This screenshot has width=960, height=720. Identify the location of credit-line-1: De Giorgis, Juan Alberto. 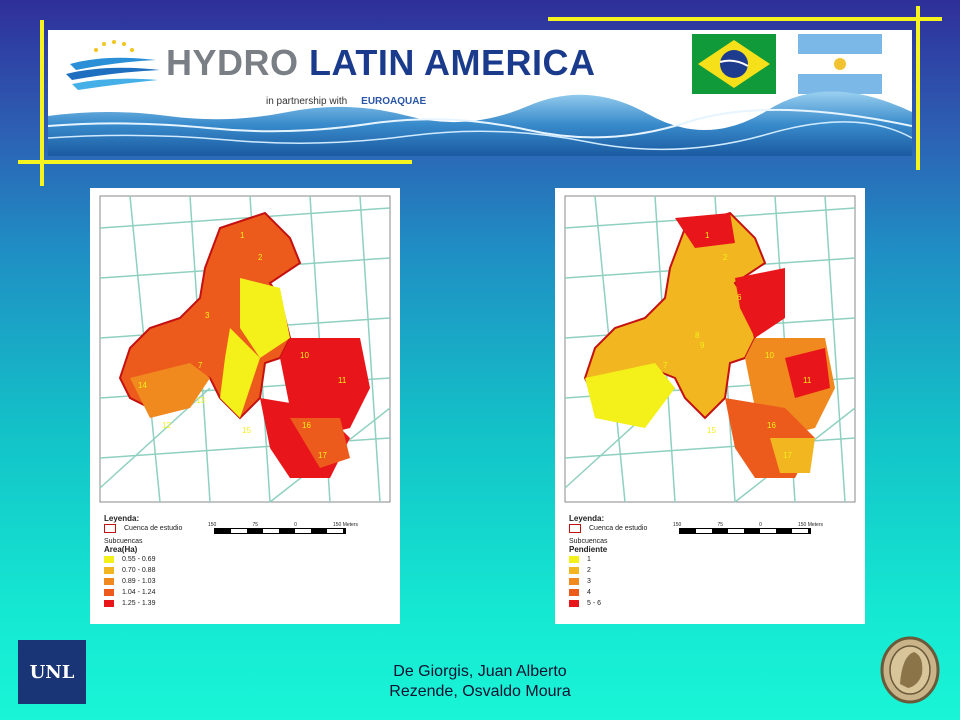
(480, 671).